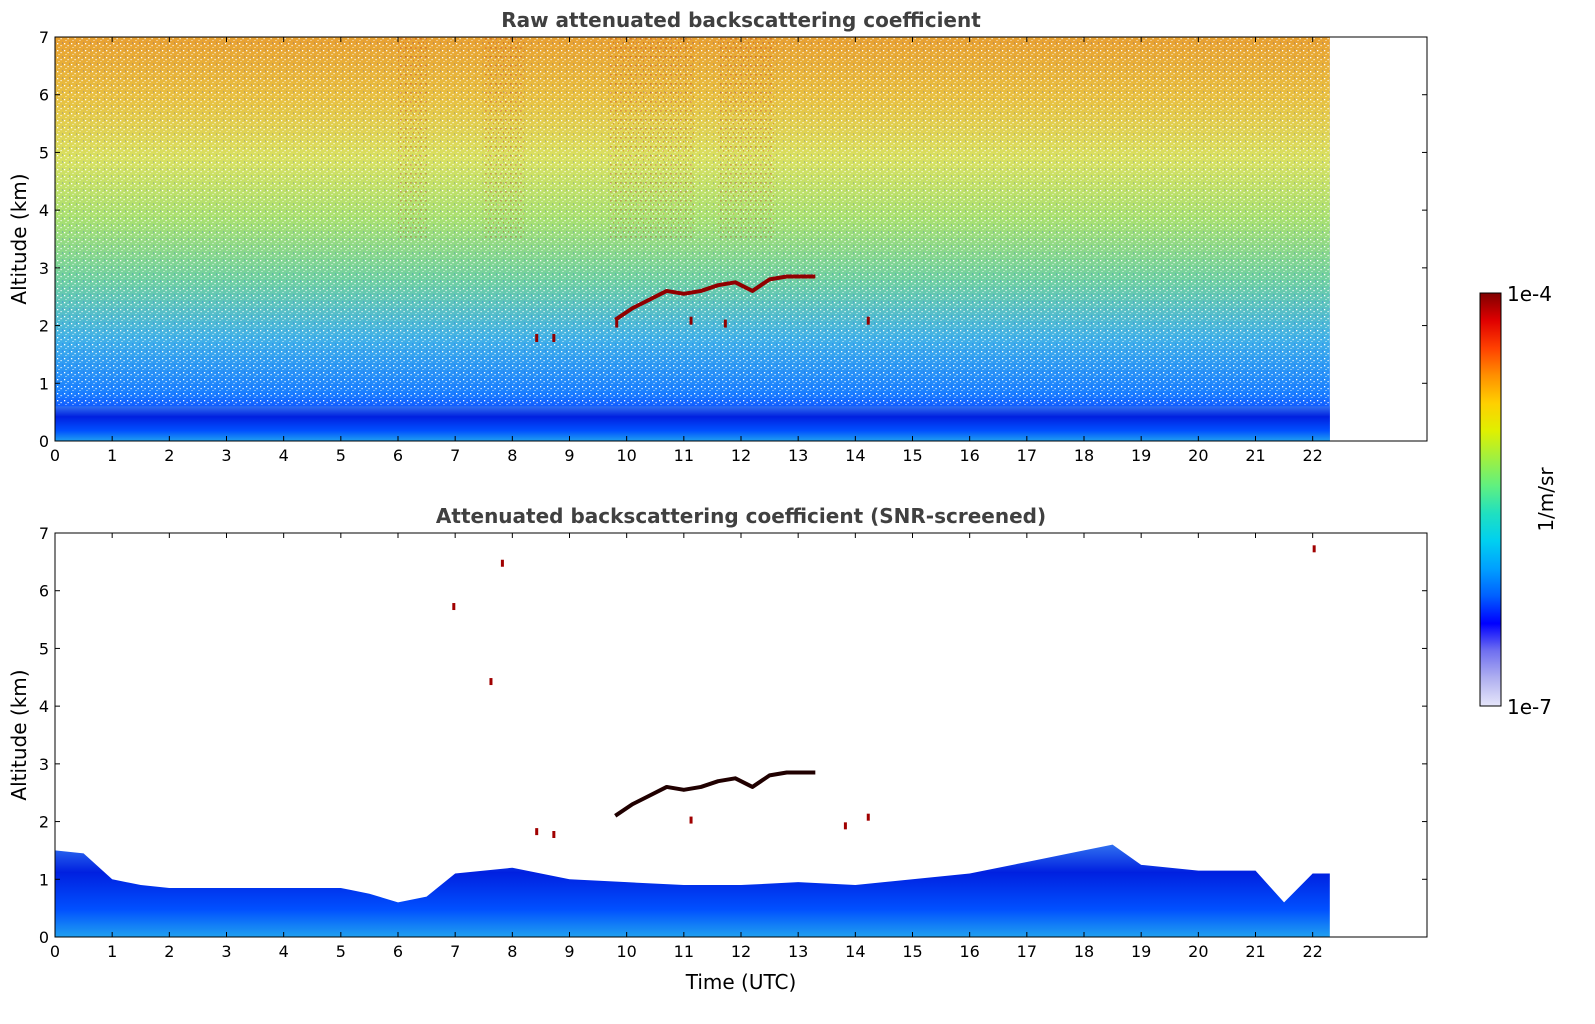 Image resolution: width=1595 pixels, height=1024 pixels. Describe the element at coordinates (1518, 500) in the screenshot. I see `colorbar: 1e-4 1e-7 1/m/sr` at that location.